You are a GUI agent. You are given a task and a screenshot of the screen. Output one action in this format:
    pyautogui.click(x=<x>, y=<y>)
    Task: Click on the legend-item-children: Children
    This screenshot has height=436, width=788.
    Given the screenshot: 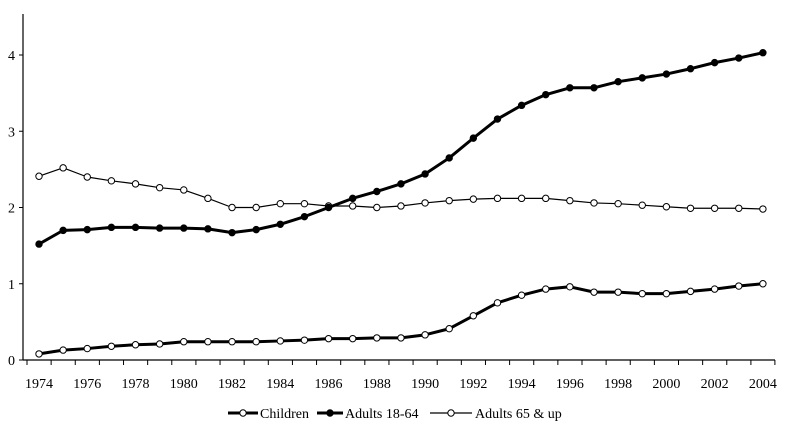 What is the action you would take?
    pyautogui.click(x=268, y=414)
    